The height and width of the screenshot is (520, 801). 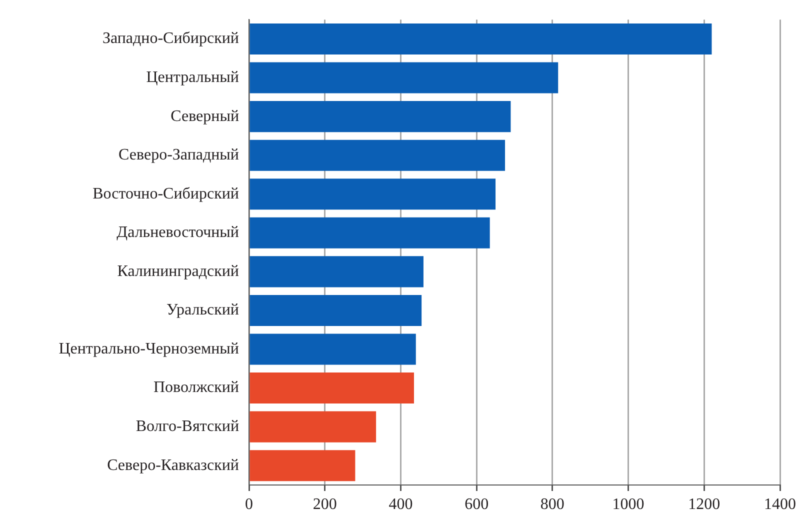 I want to click on y-tick-label: Северо-Кавказский, so click(x=173, y=465).